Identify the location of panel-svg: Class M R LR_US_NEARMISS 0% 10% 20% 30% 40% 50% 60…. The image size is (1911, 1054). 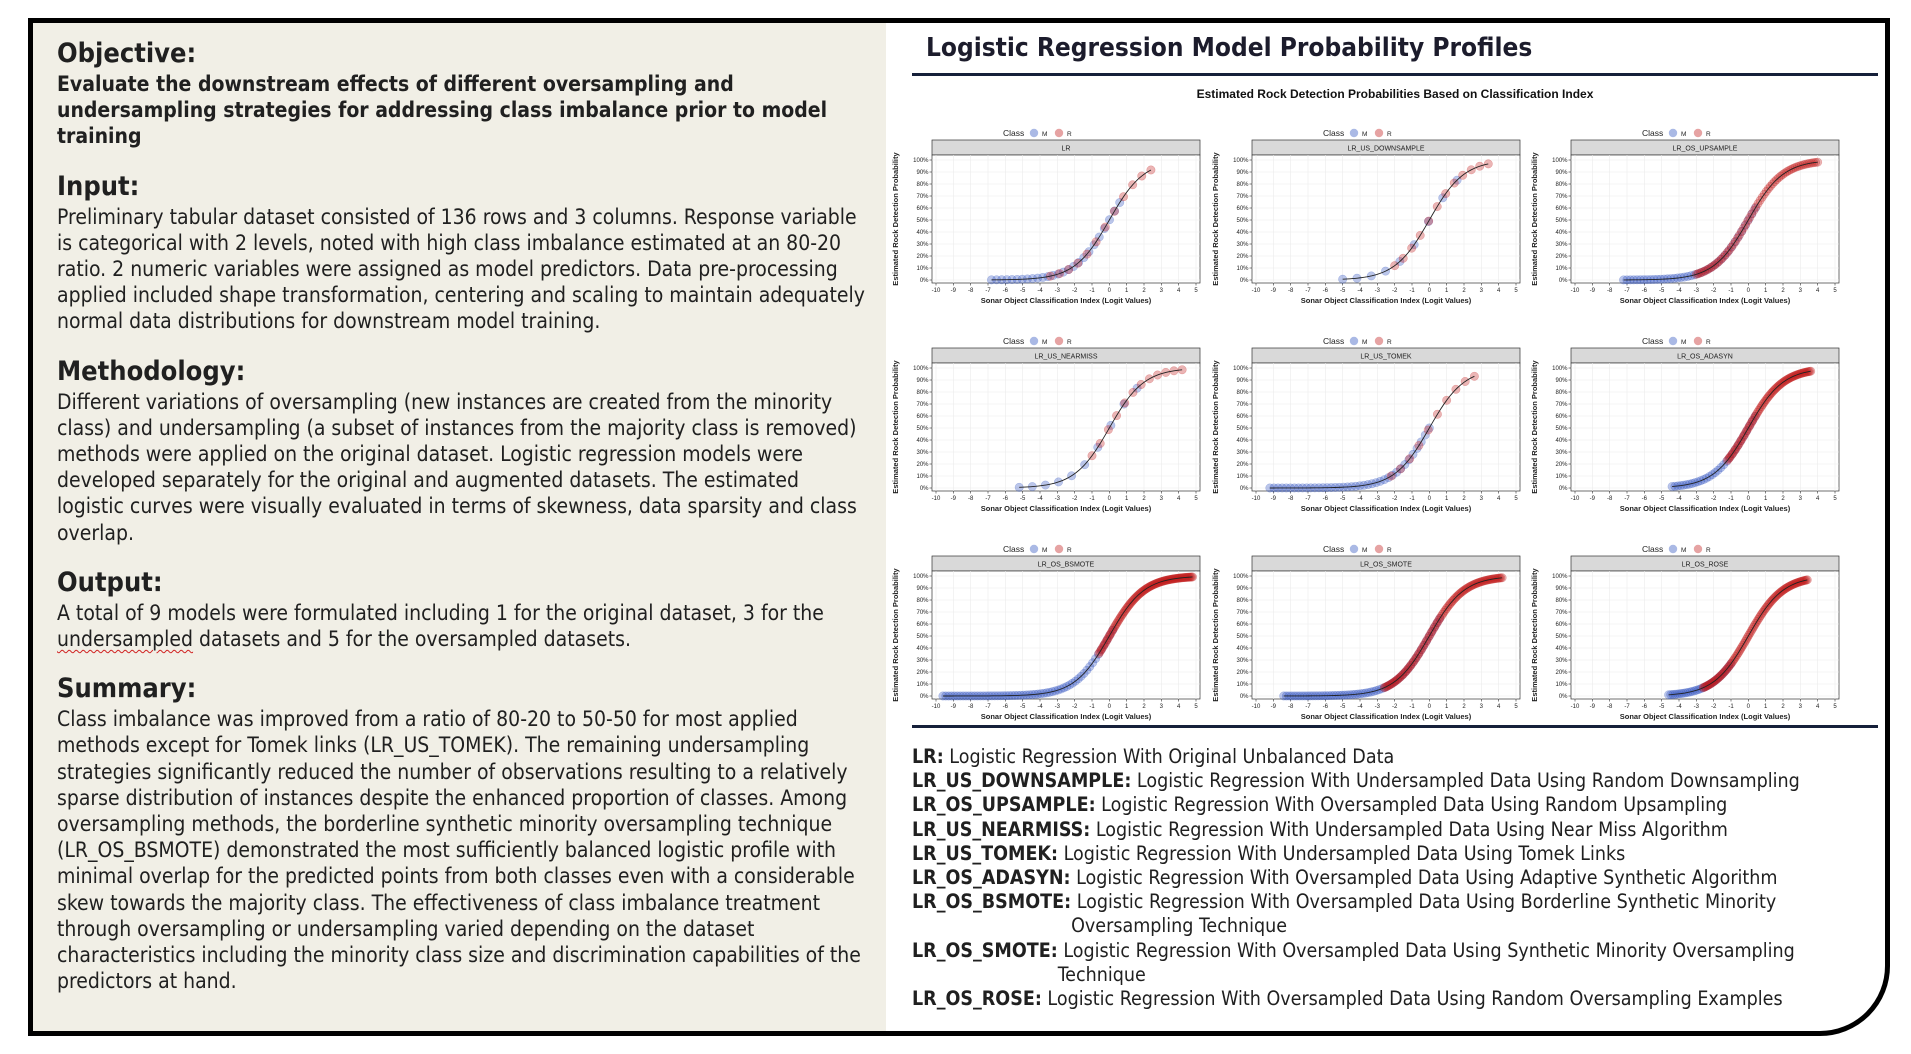
(1046, 424).